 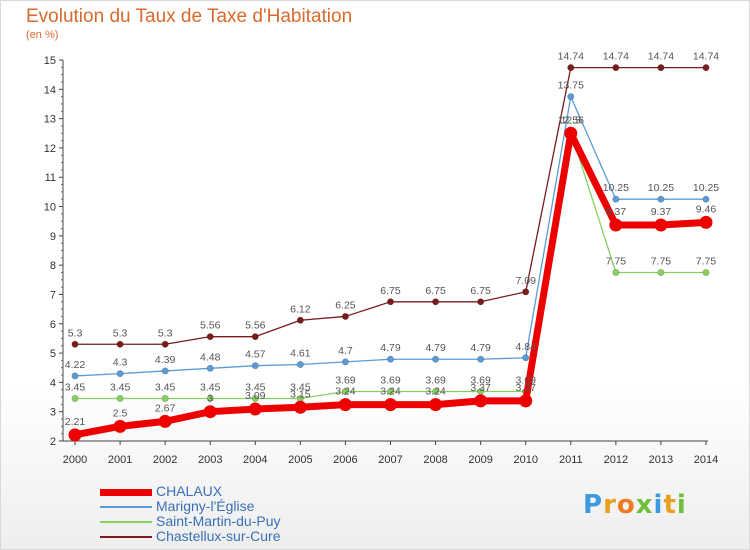 I want to click on data-label: 3.15, so click(x=300, y=394).